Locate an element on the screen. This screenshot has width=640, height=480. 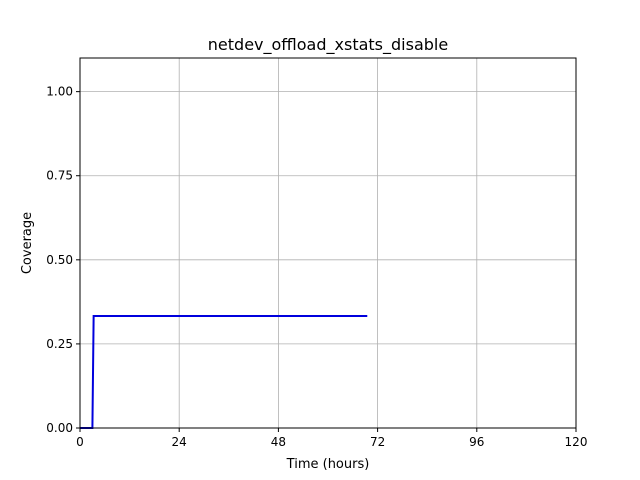
x-axis-ticks: 0 24 48 72 96 120 is located at coordinates (331, 438).